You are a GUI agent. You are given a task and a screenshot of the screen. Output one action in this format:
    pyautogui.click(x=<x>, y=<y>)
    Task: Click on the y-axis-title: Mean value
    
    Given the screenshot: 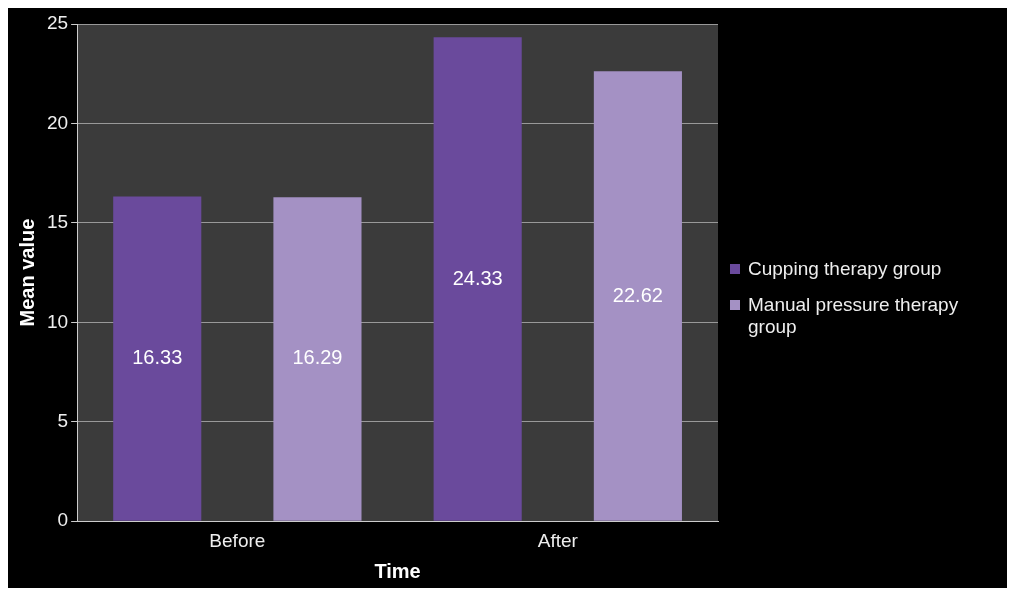 What is the action you would take?
    pyautogui.click(x=26, y=272)
    